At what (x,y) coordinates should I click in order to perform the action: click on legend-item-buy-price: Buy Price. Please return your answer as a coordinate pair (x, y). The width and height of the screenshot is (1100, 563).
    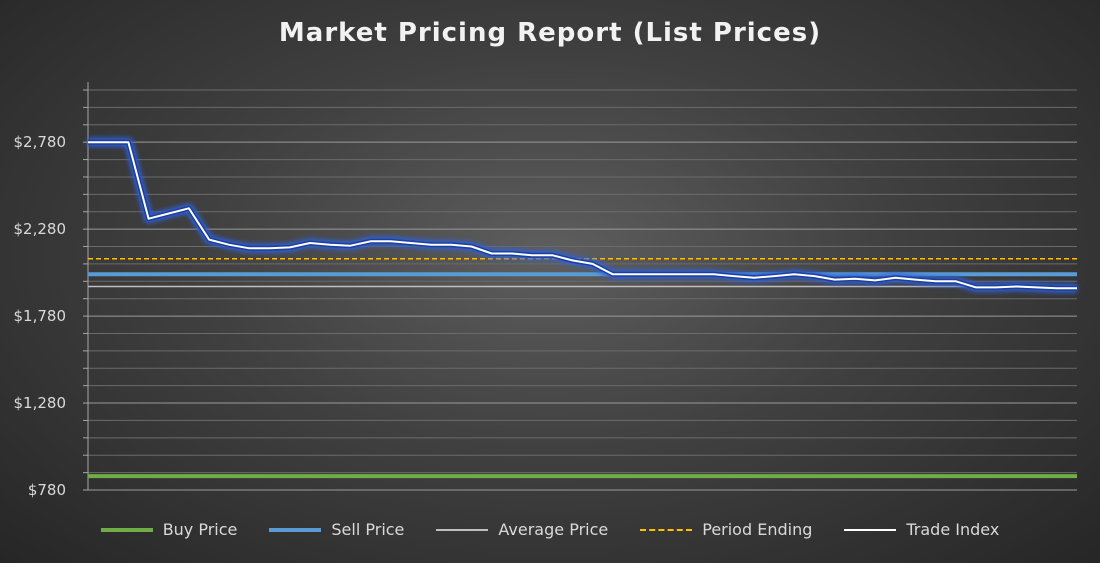
    Looking at the image, I should click on (169, 529).